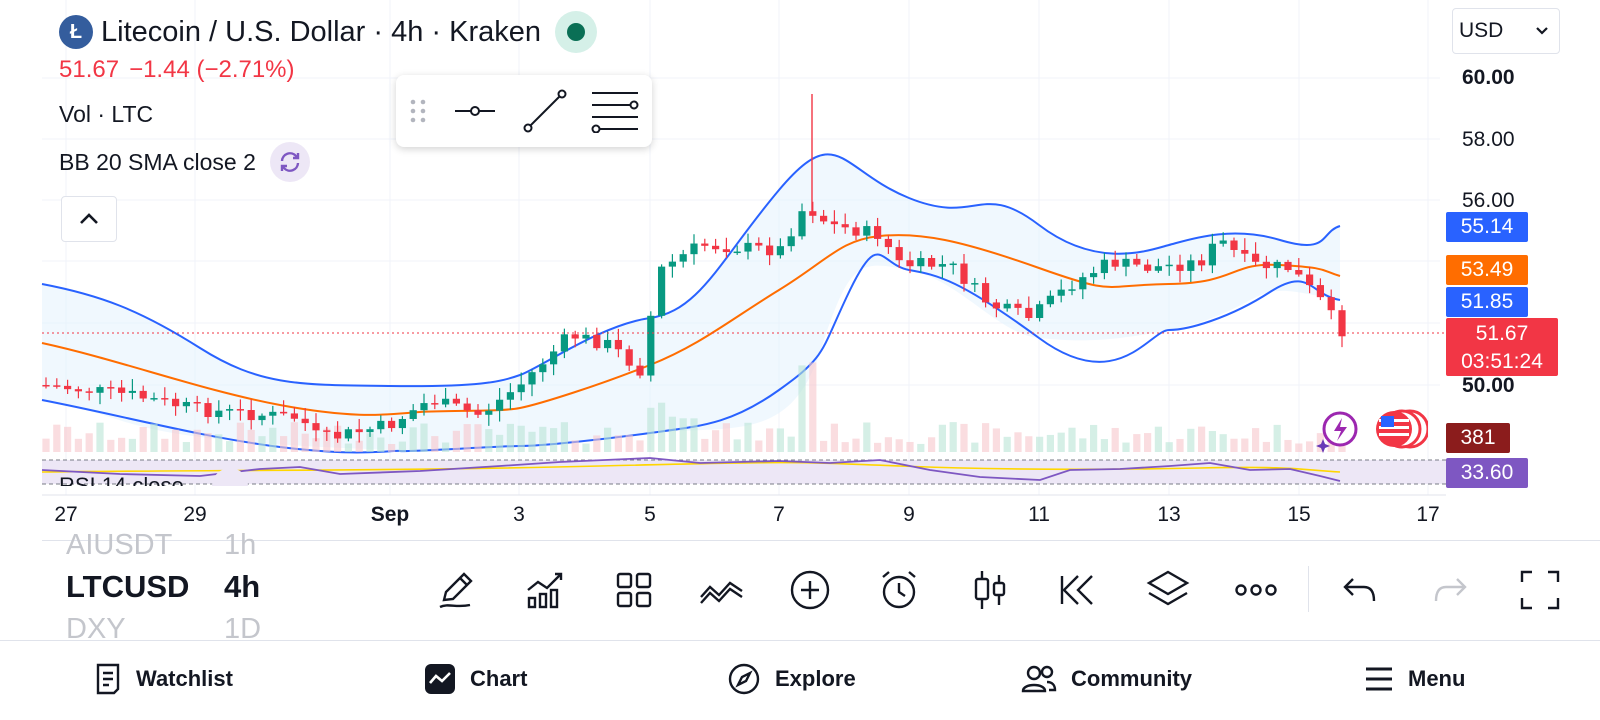 The height and width of the screenshot is (720, 1600). I want to click on rsi-indicator-label: RSI 14 close, so click(121, 479).